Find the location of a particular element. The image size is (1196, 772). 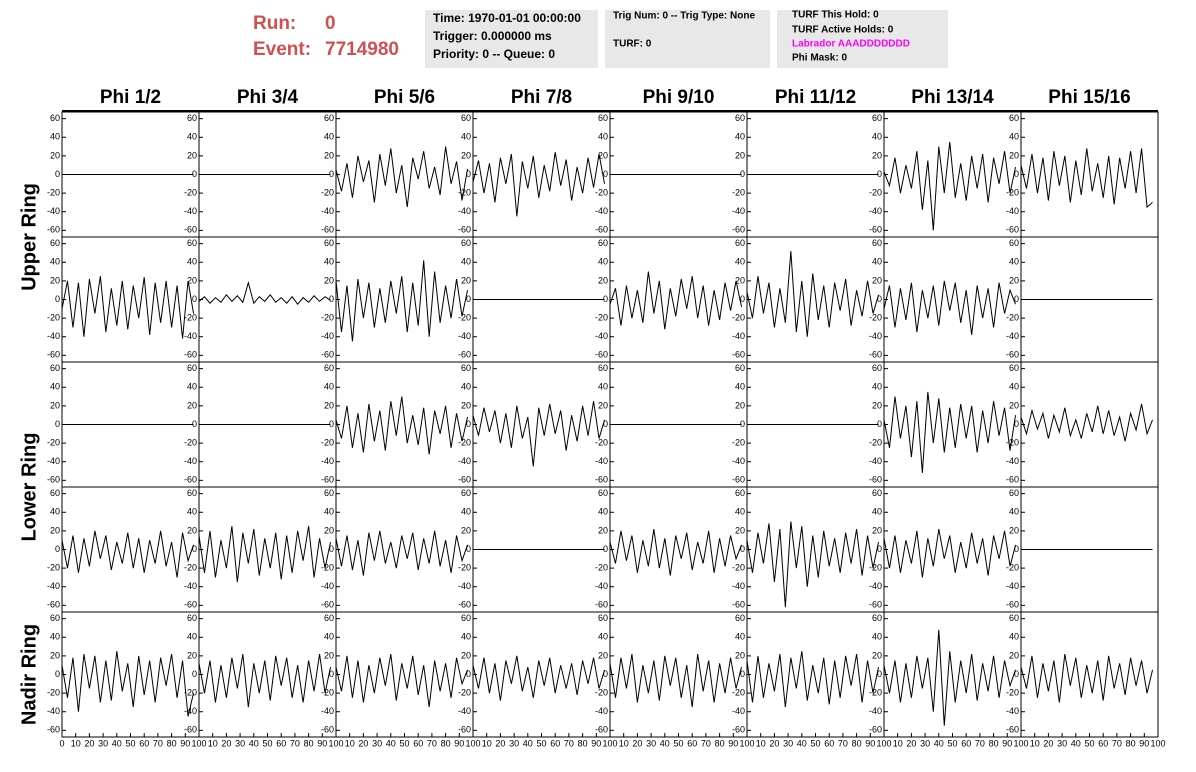

column-title: Phi 13/14 is located at coordinates (952, 97).